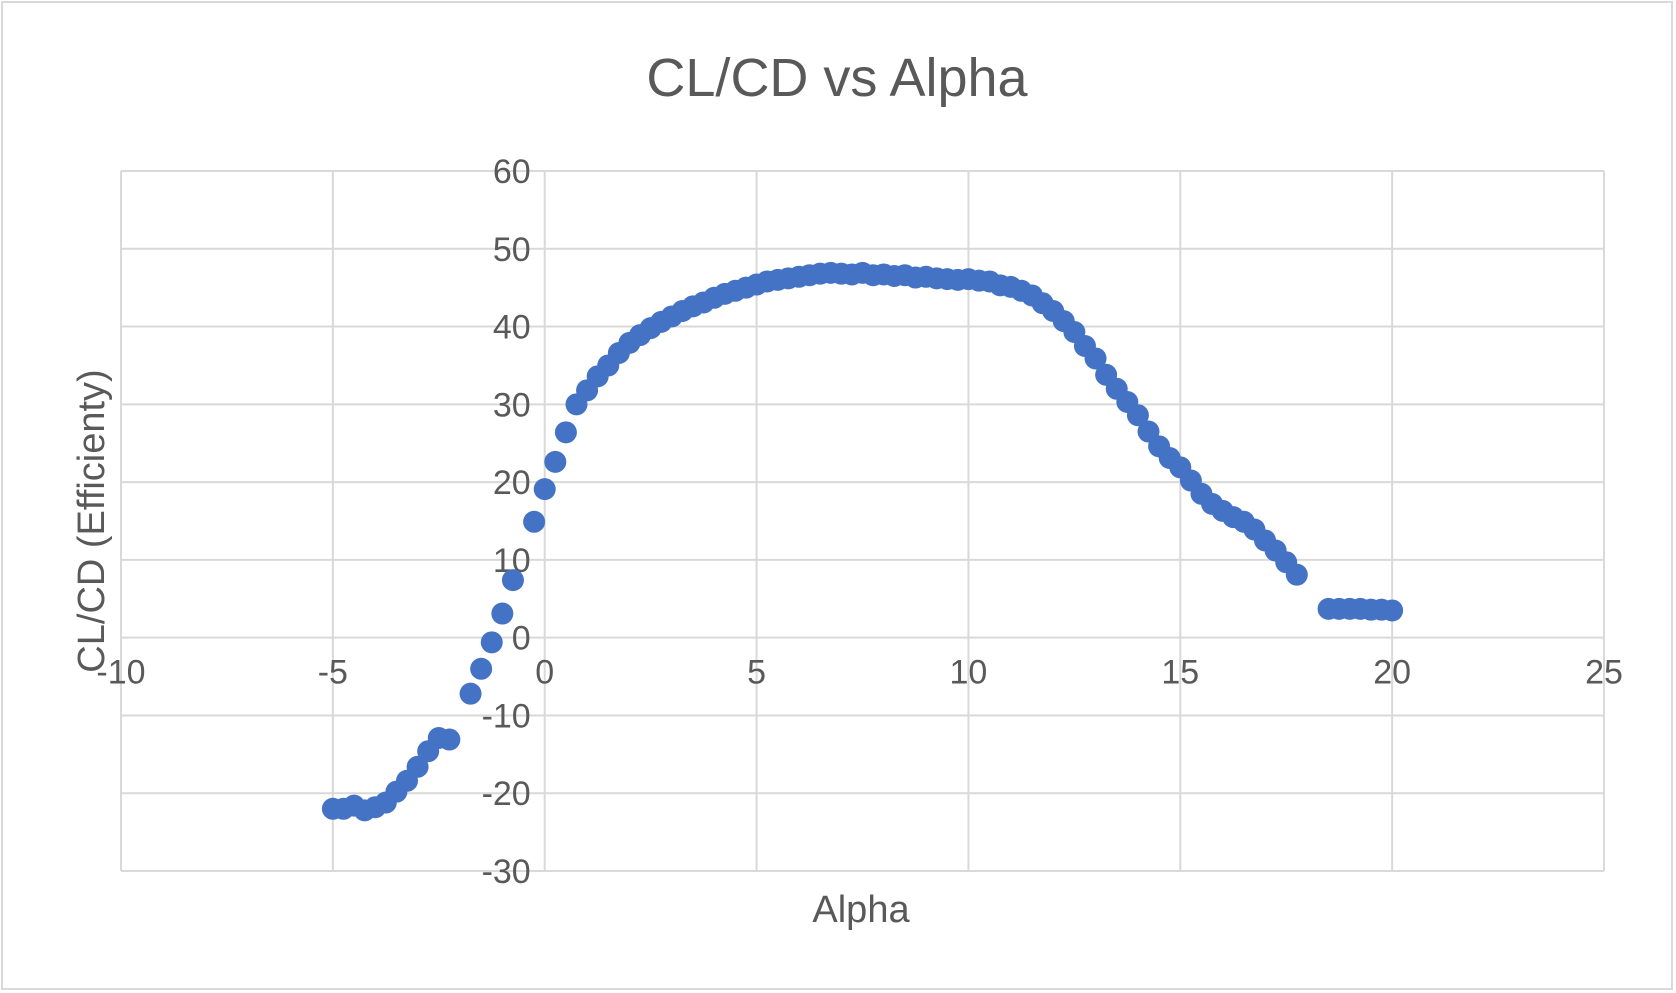  I want to click on x-tick-labels: -10 -5 0 5 10 15 20 25, so click(859, 673).